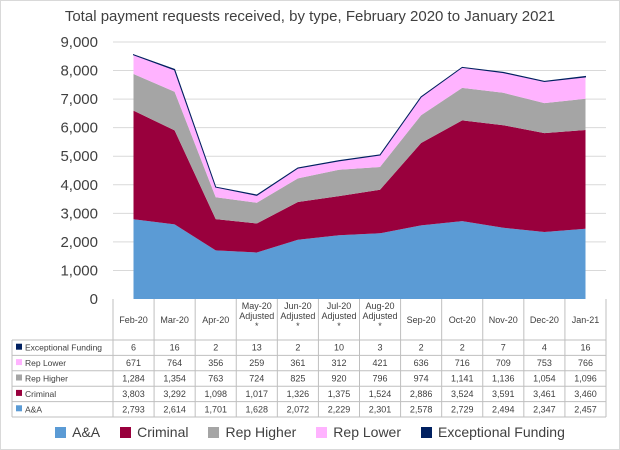 This screenshot has height=450, width=620. I want to click on table-cell: 1,701, so click(215, 409).